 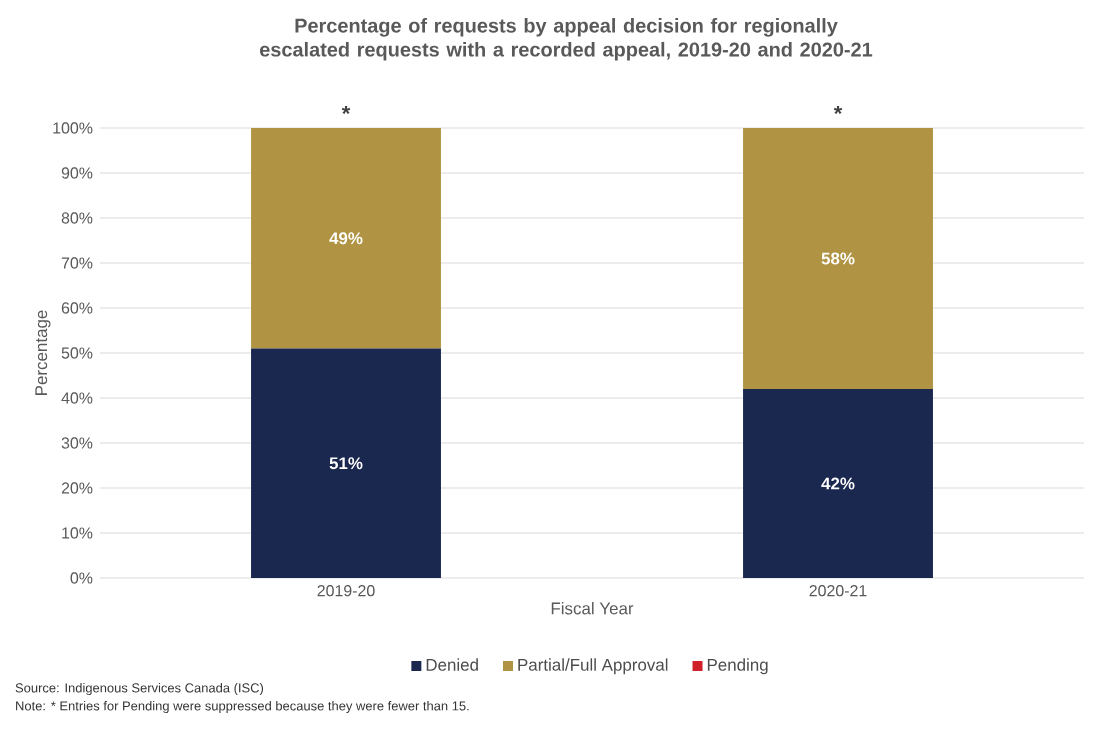 I want to click on y-tick-label: 0%, so click(x=81, y=578).